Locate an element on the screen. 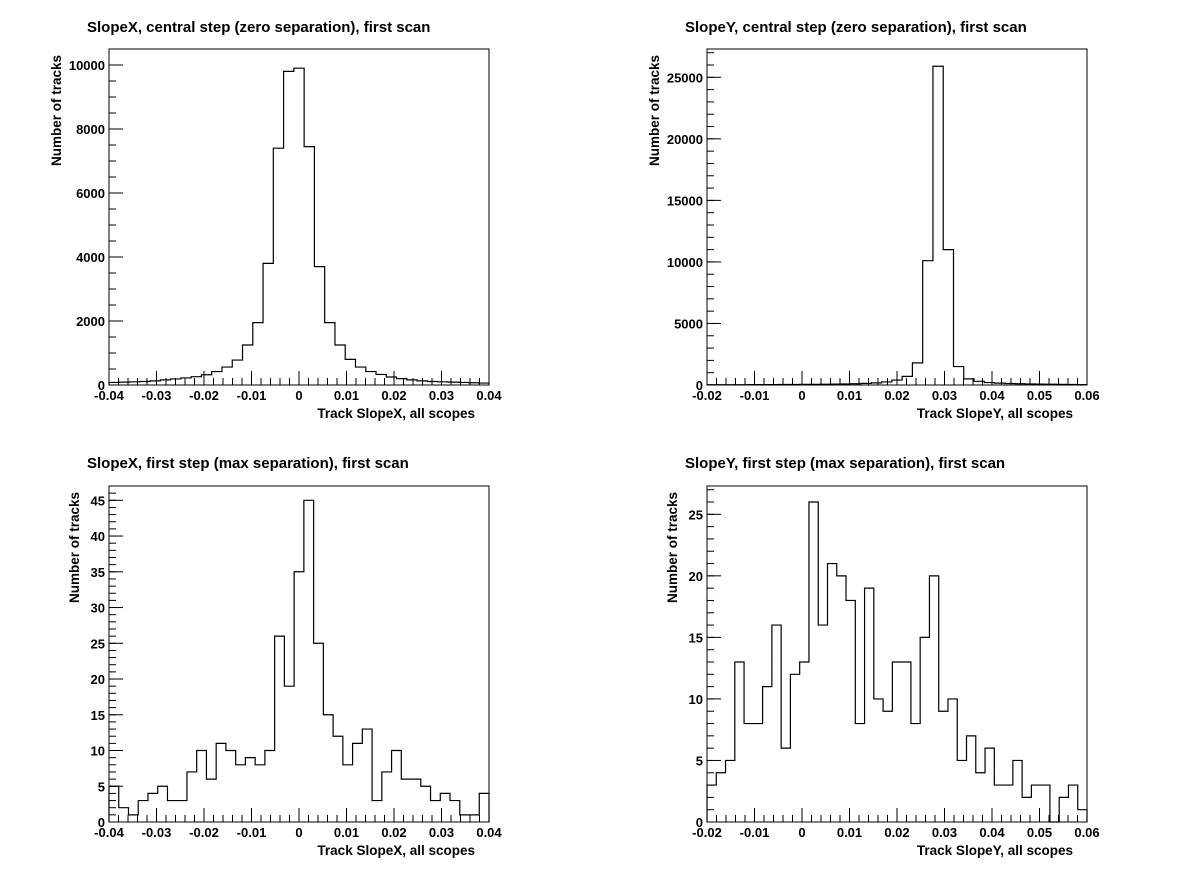  y-tick-label: 15000 is located at coordinates (685, 200).